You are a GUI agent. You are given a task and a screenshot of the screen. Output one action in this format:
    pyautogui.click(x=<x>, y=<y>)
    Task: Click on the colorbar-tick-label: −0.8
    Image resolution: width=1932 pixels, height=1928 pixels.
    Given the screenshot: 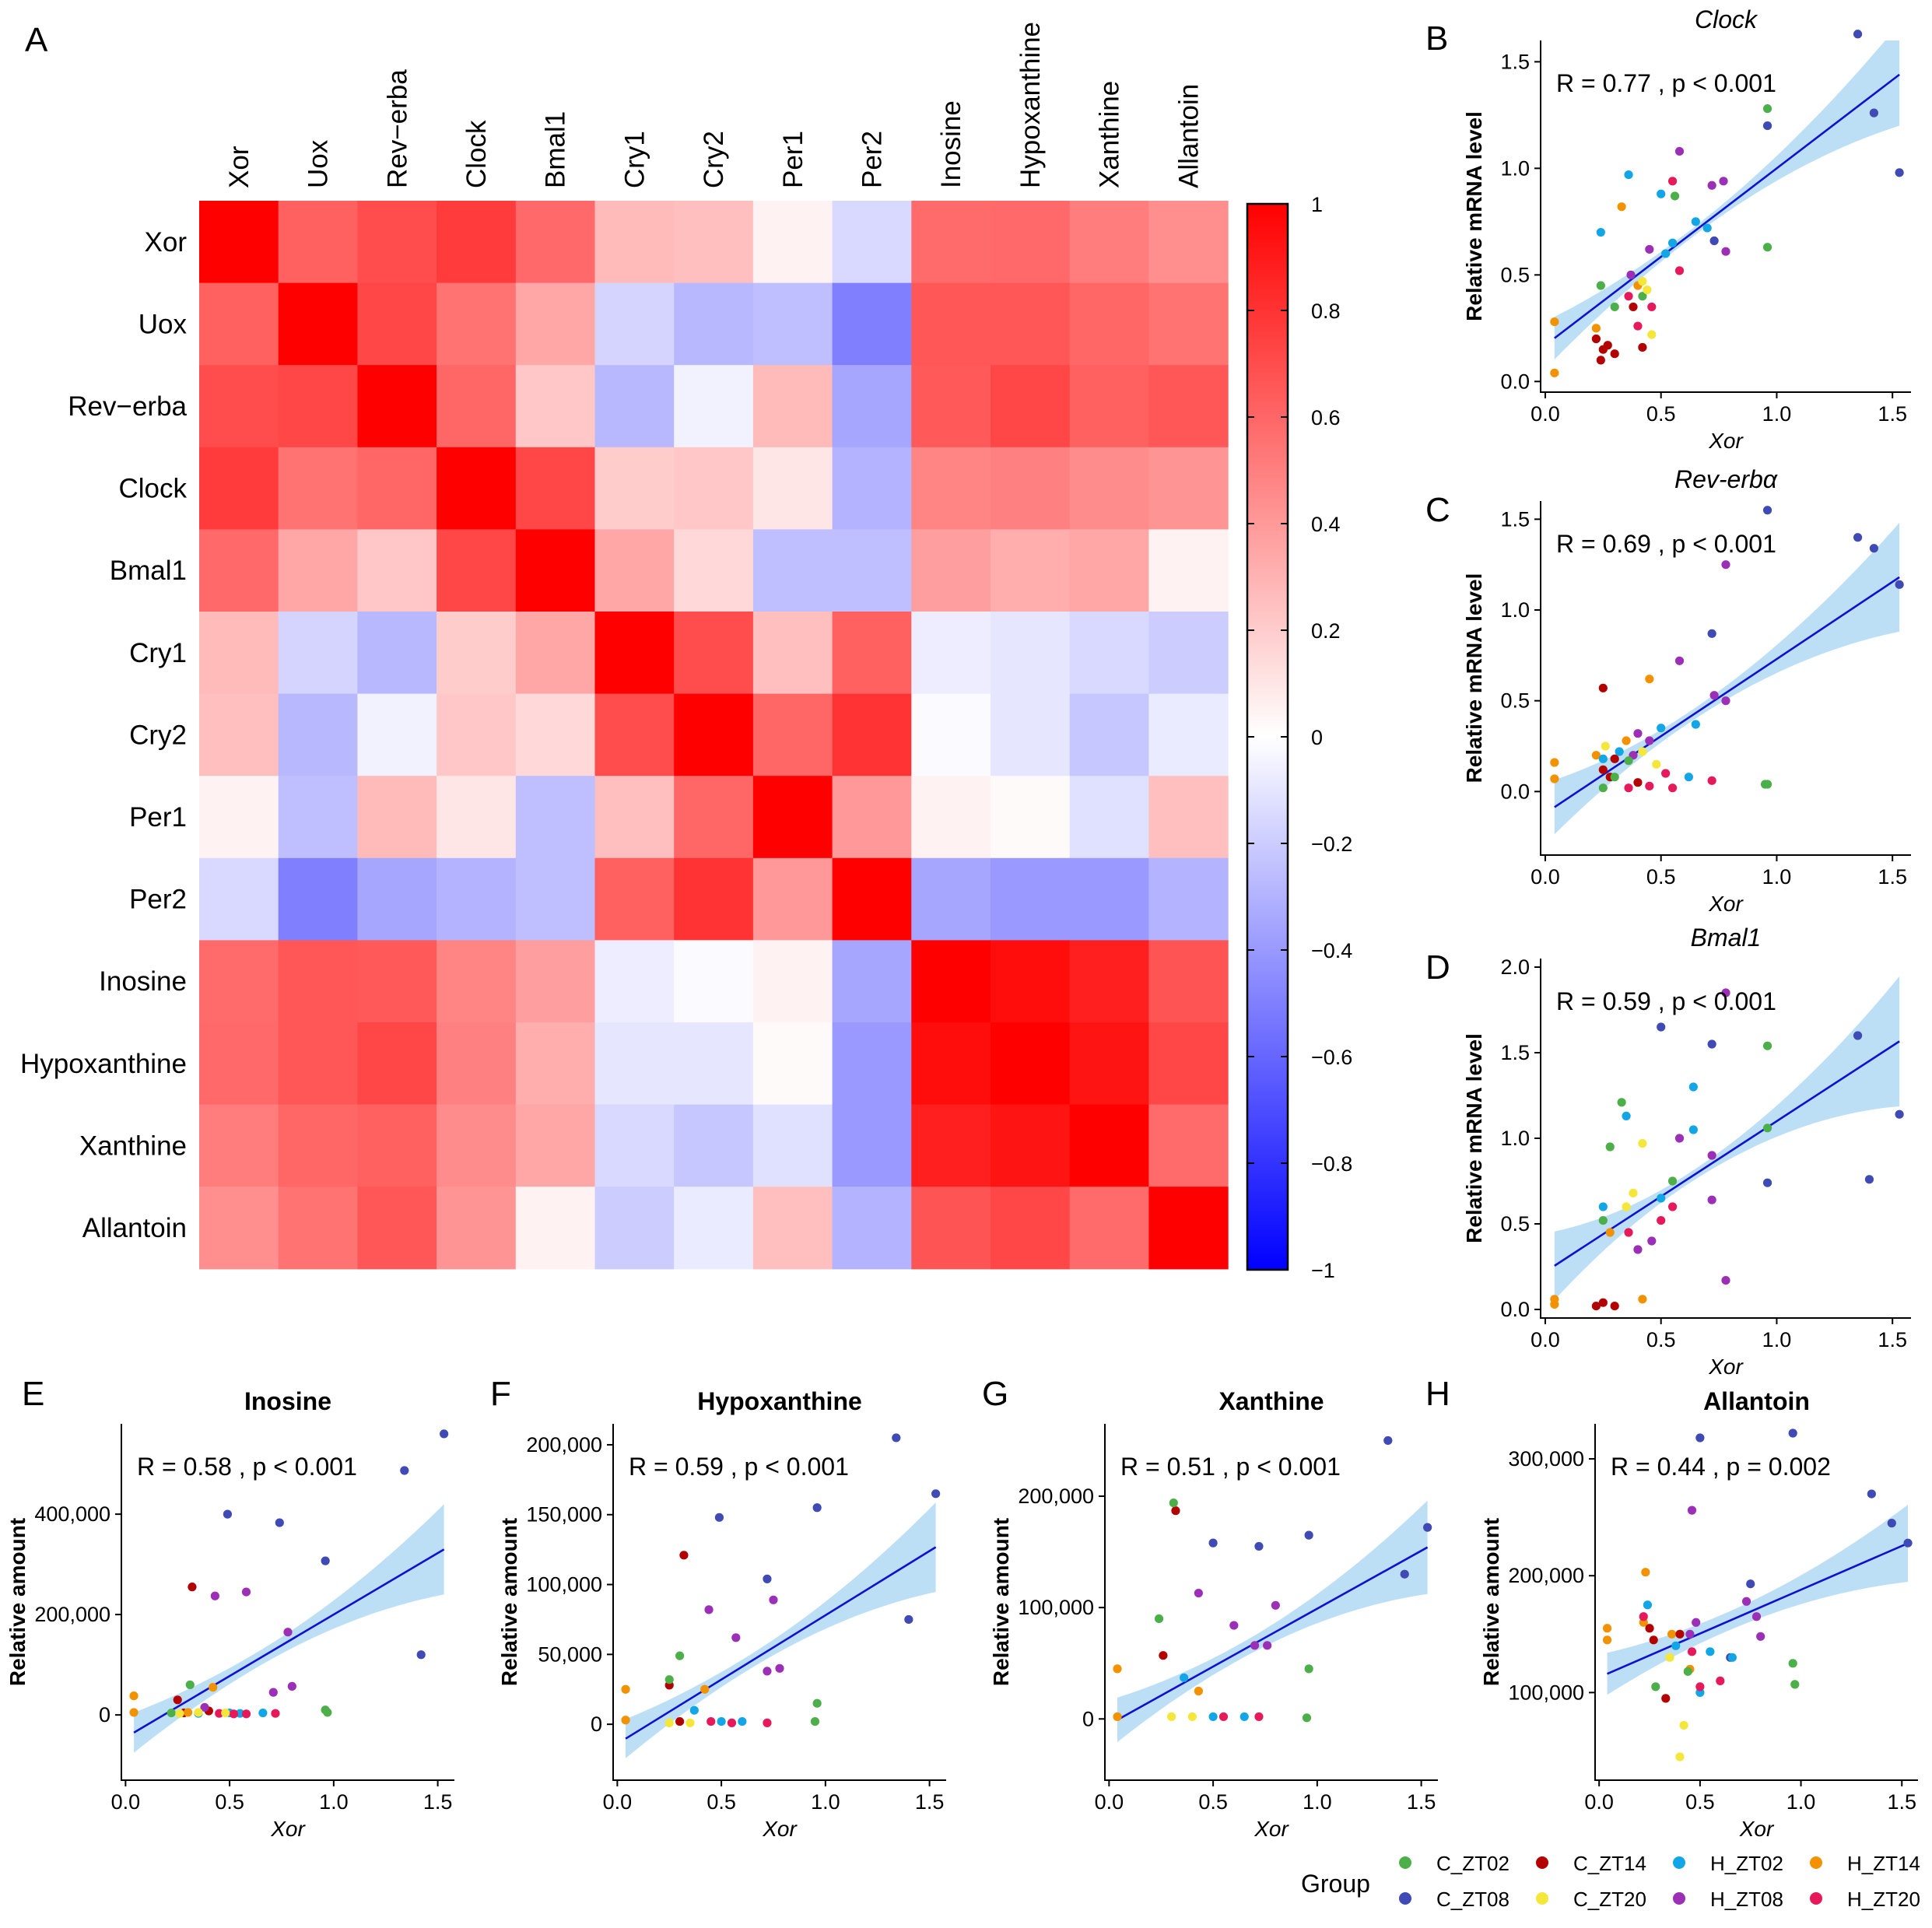 What is the action you would take?
    pyautogui.click(x=1331, y=1164)
    